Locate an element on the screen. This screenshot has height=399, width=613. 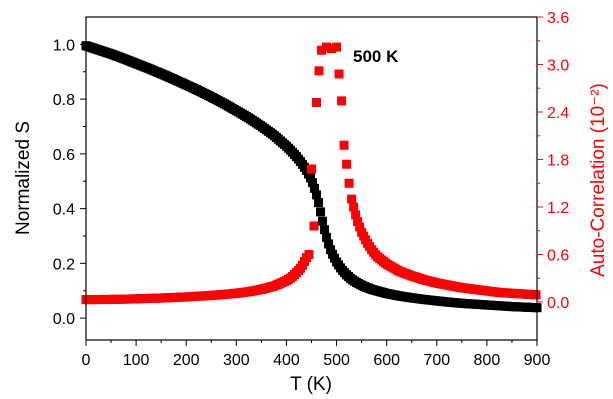
y-tick-label: 0.4 is located at coordinates (64, 210).